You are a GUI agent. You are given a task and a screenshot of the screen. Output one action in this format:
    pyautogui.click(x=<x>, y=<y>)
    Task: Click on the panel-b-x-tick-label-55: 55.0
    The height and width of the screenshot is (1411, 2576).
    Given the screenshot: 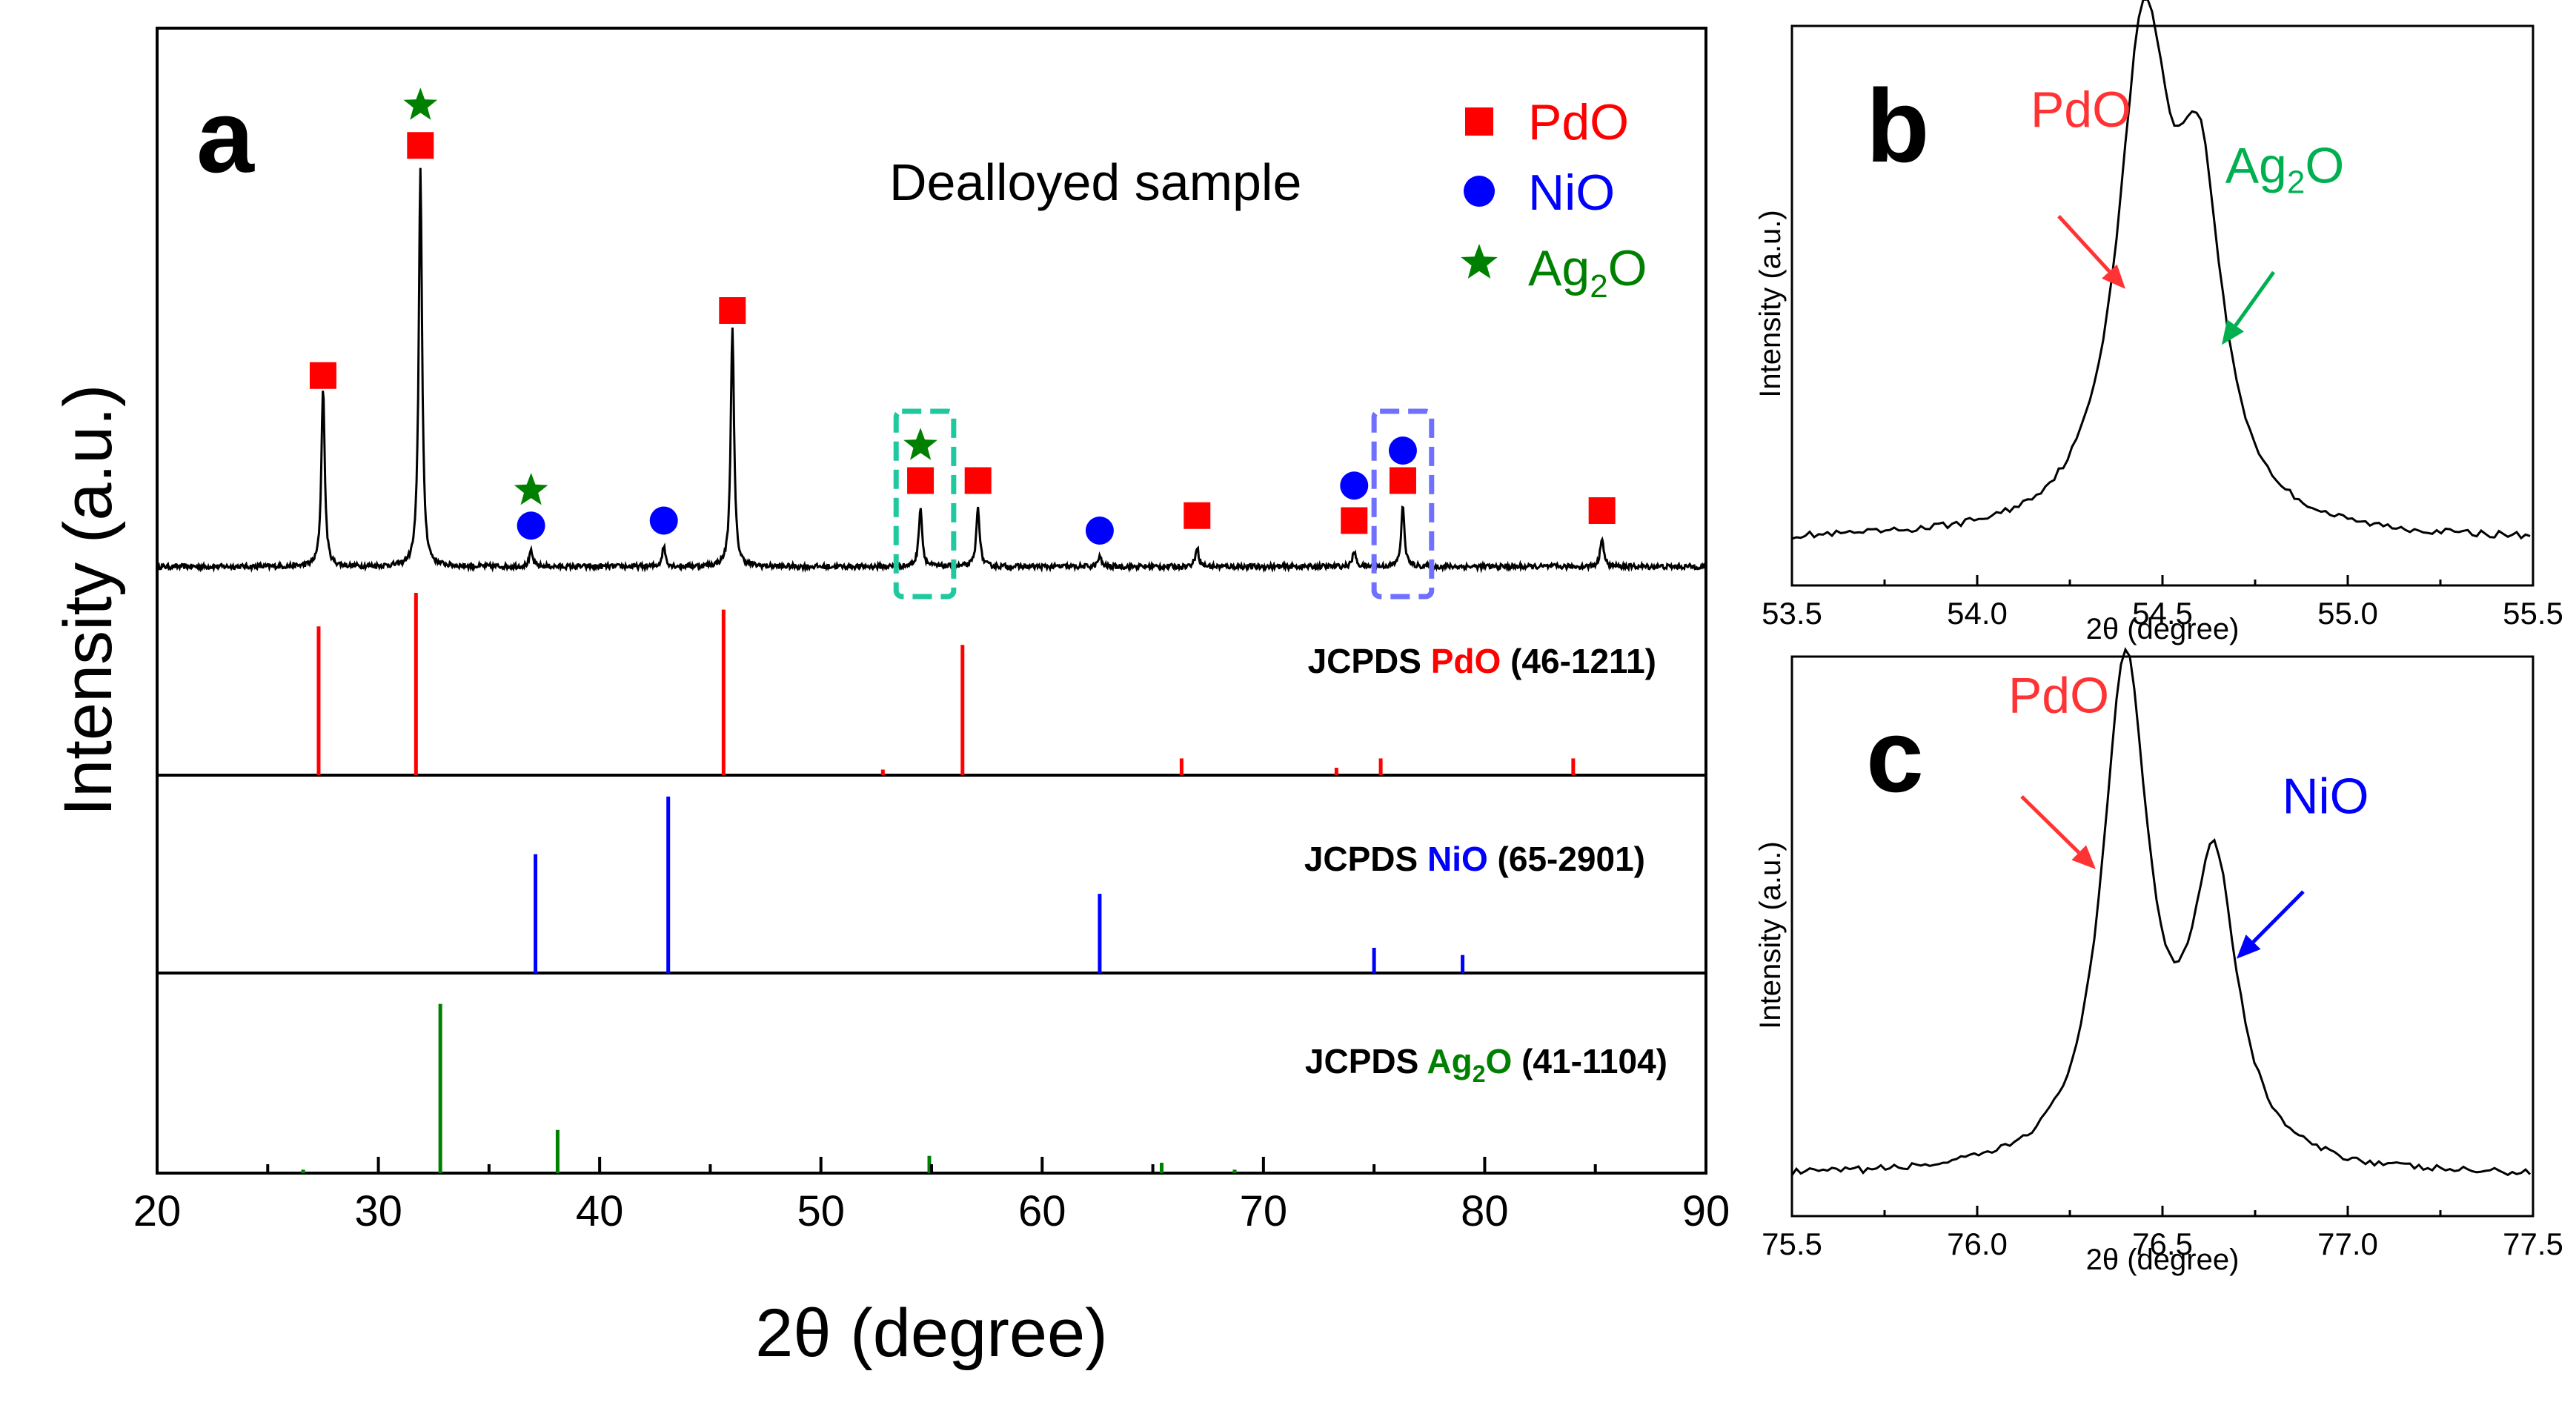 What is the action you would take?
    pyautogui.click(x=2347, y=613)
    